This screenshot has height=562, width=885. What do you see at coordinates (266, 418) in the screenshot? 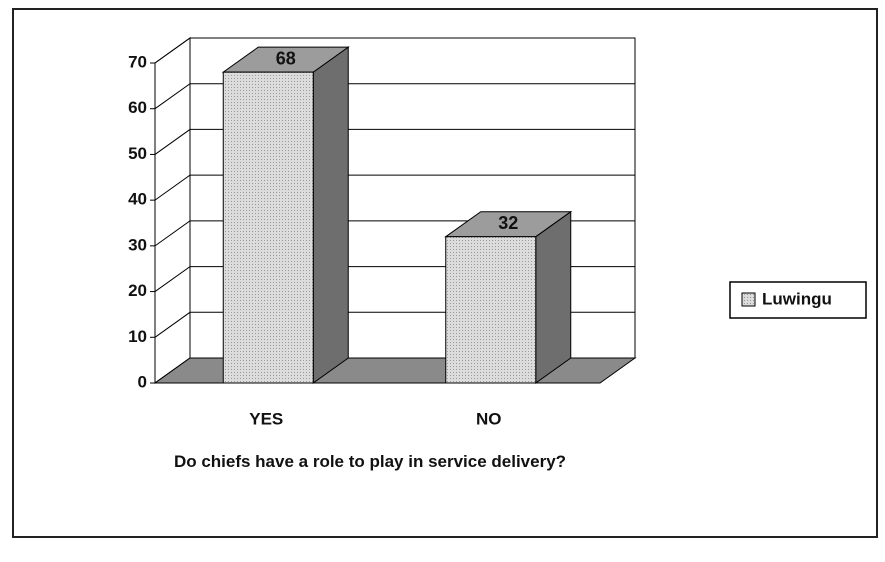
I see `x-tick-label: YES` at bounding box center [266, 418].